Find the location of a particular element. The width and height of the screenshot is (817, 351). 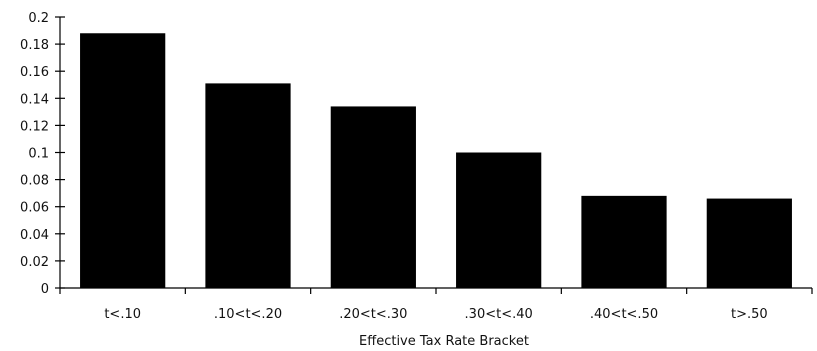

y-tick-label: 0.16 is located at coordinates (34, 72).